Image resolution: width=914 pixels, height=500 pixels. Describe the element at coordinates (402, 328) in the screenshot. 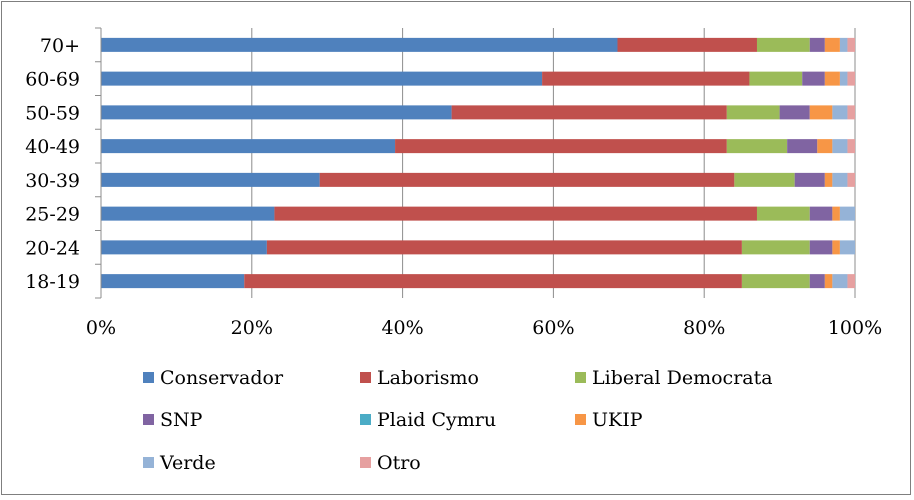

I see `x-tick-label: 40%` at that location.